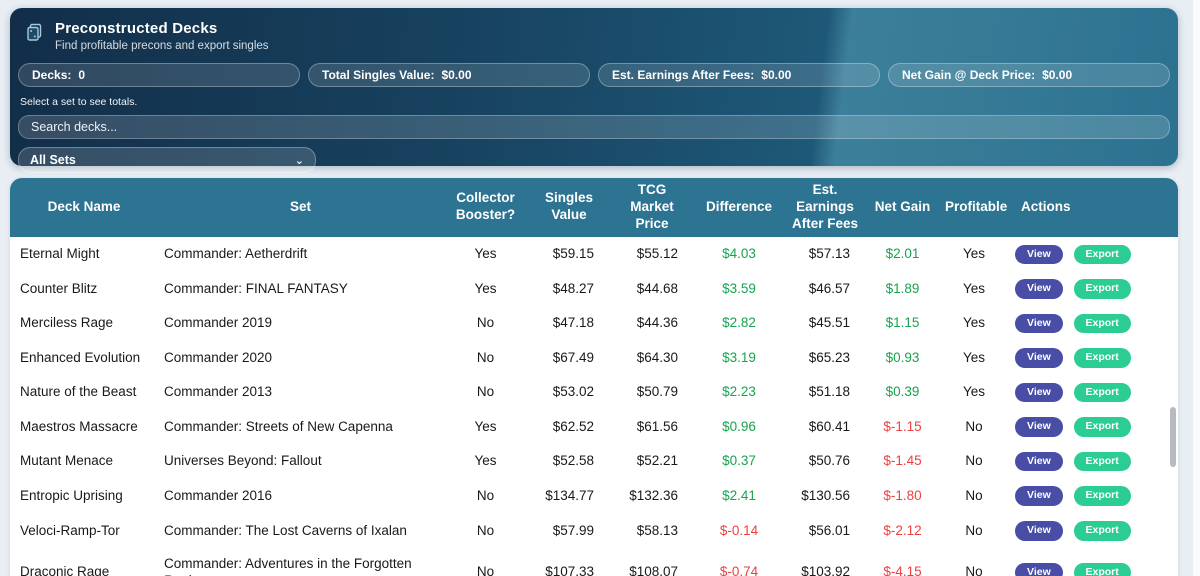 This screenshot has height=576, width=1200. I want to click on tcg-market-price-cell: $50.79, so click(657, 392).